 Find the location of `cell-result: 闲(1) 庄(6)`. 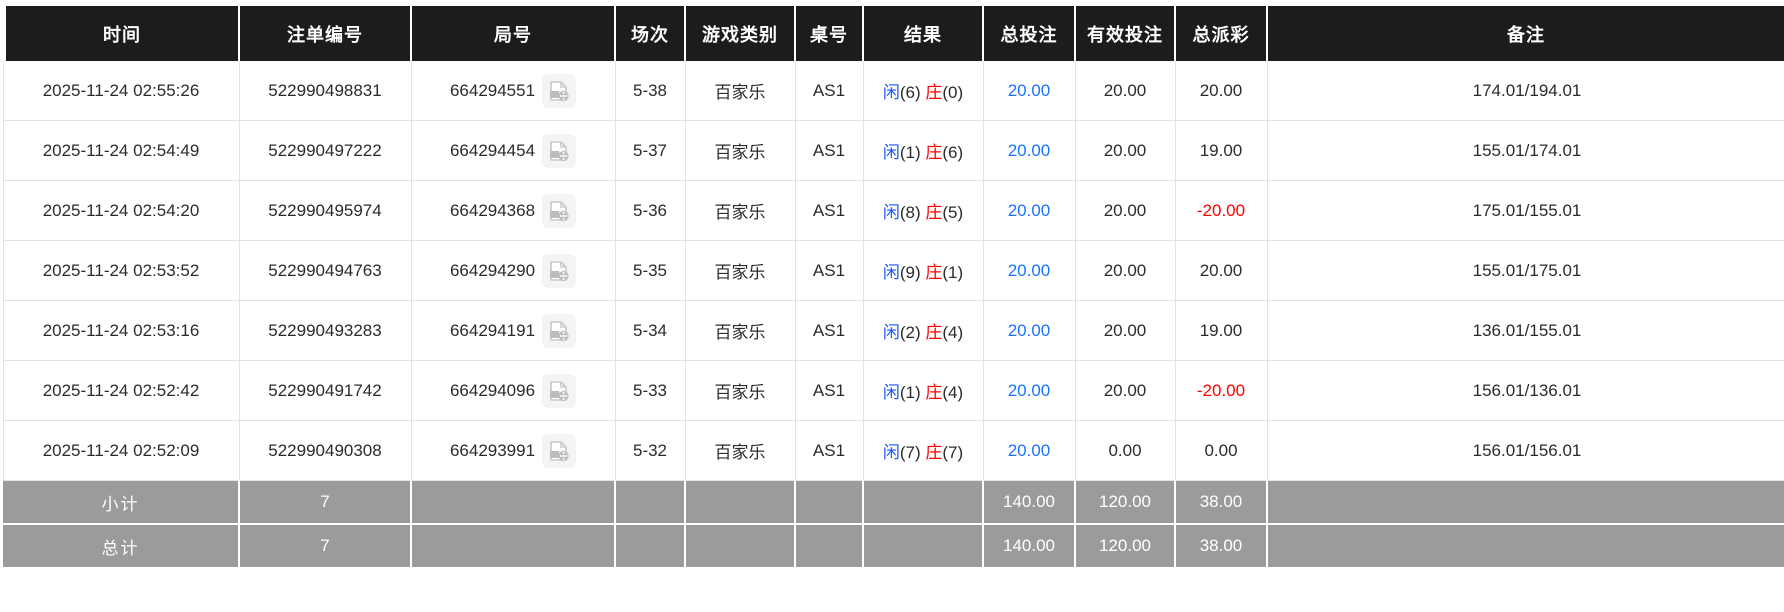

cell-result: 闲(1) 庄(6) is located at coordinates (923, 150).